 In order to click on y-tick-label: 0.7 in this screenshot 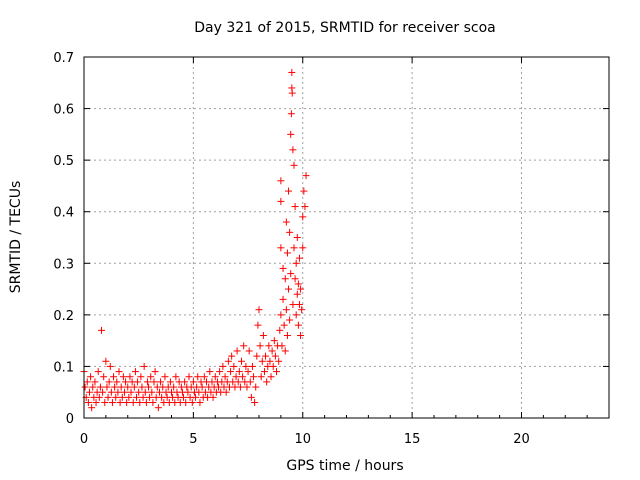, I will do `click(63, 58)`.